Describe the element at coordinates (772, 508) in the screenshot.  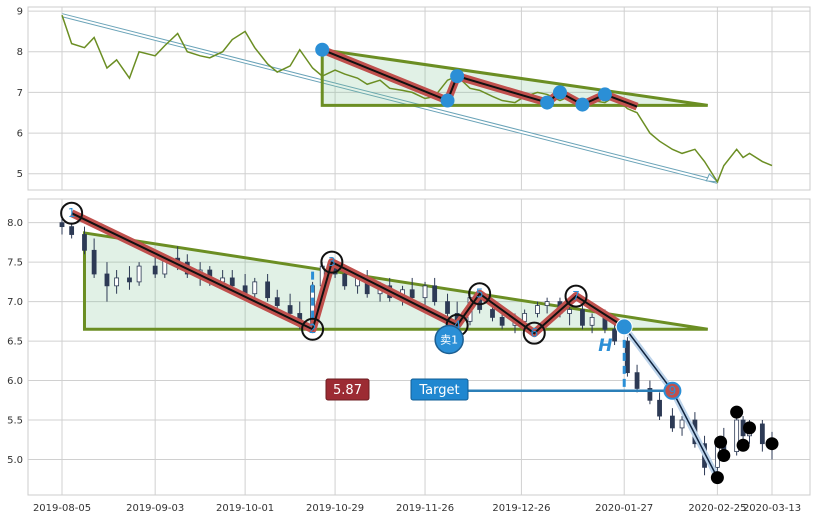
I see `x-tick-label: 2020-03-13` at that location.